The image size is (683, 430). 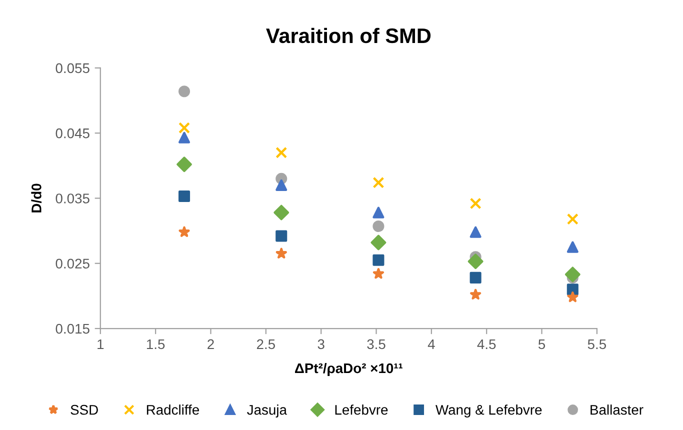 I want to click on x-tick-label: 2.5, so click(x=265, y=344).